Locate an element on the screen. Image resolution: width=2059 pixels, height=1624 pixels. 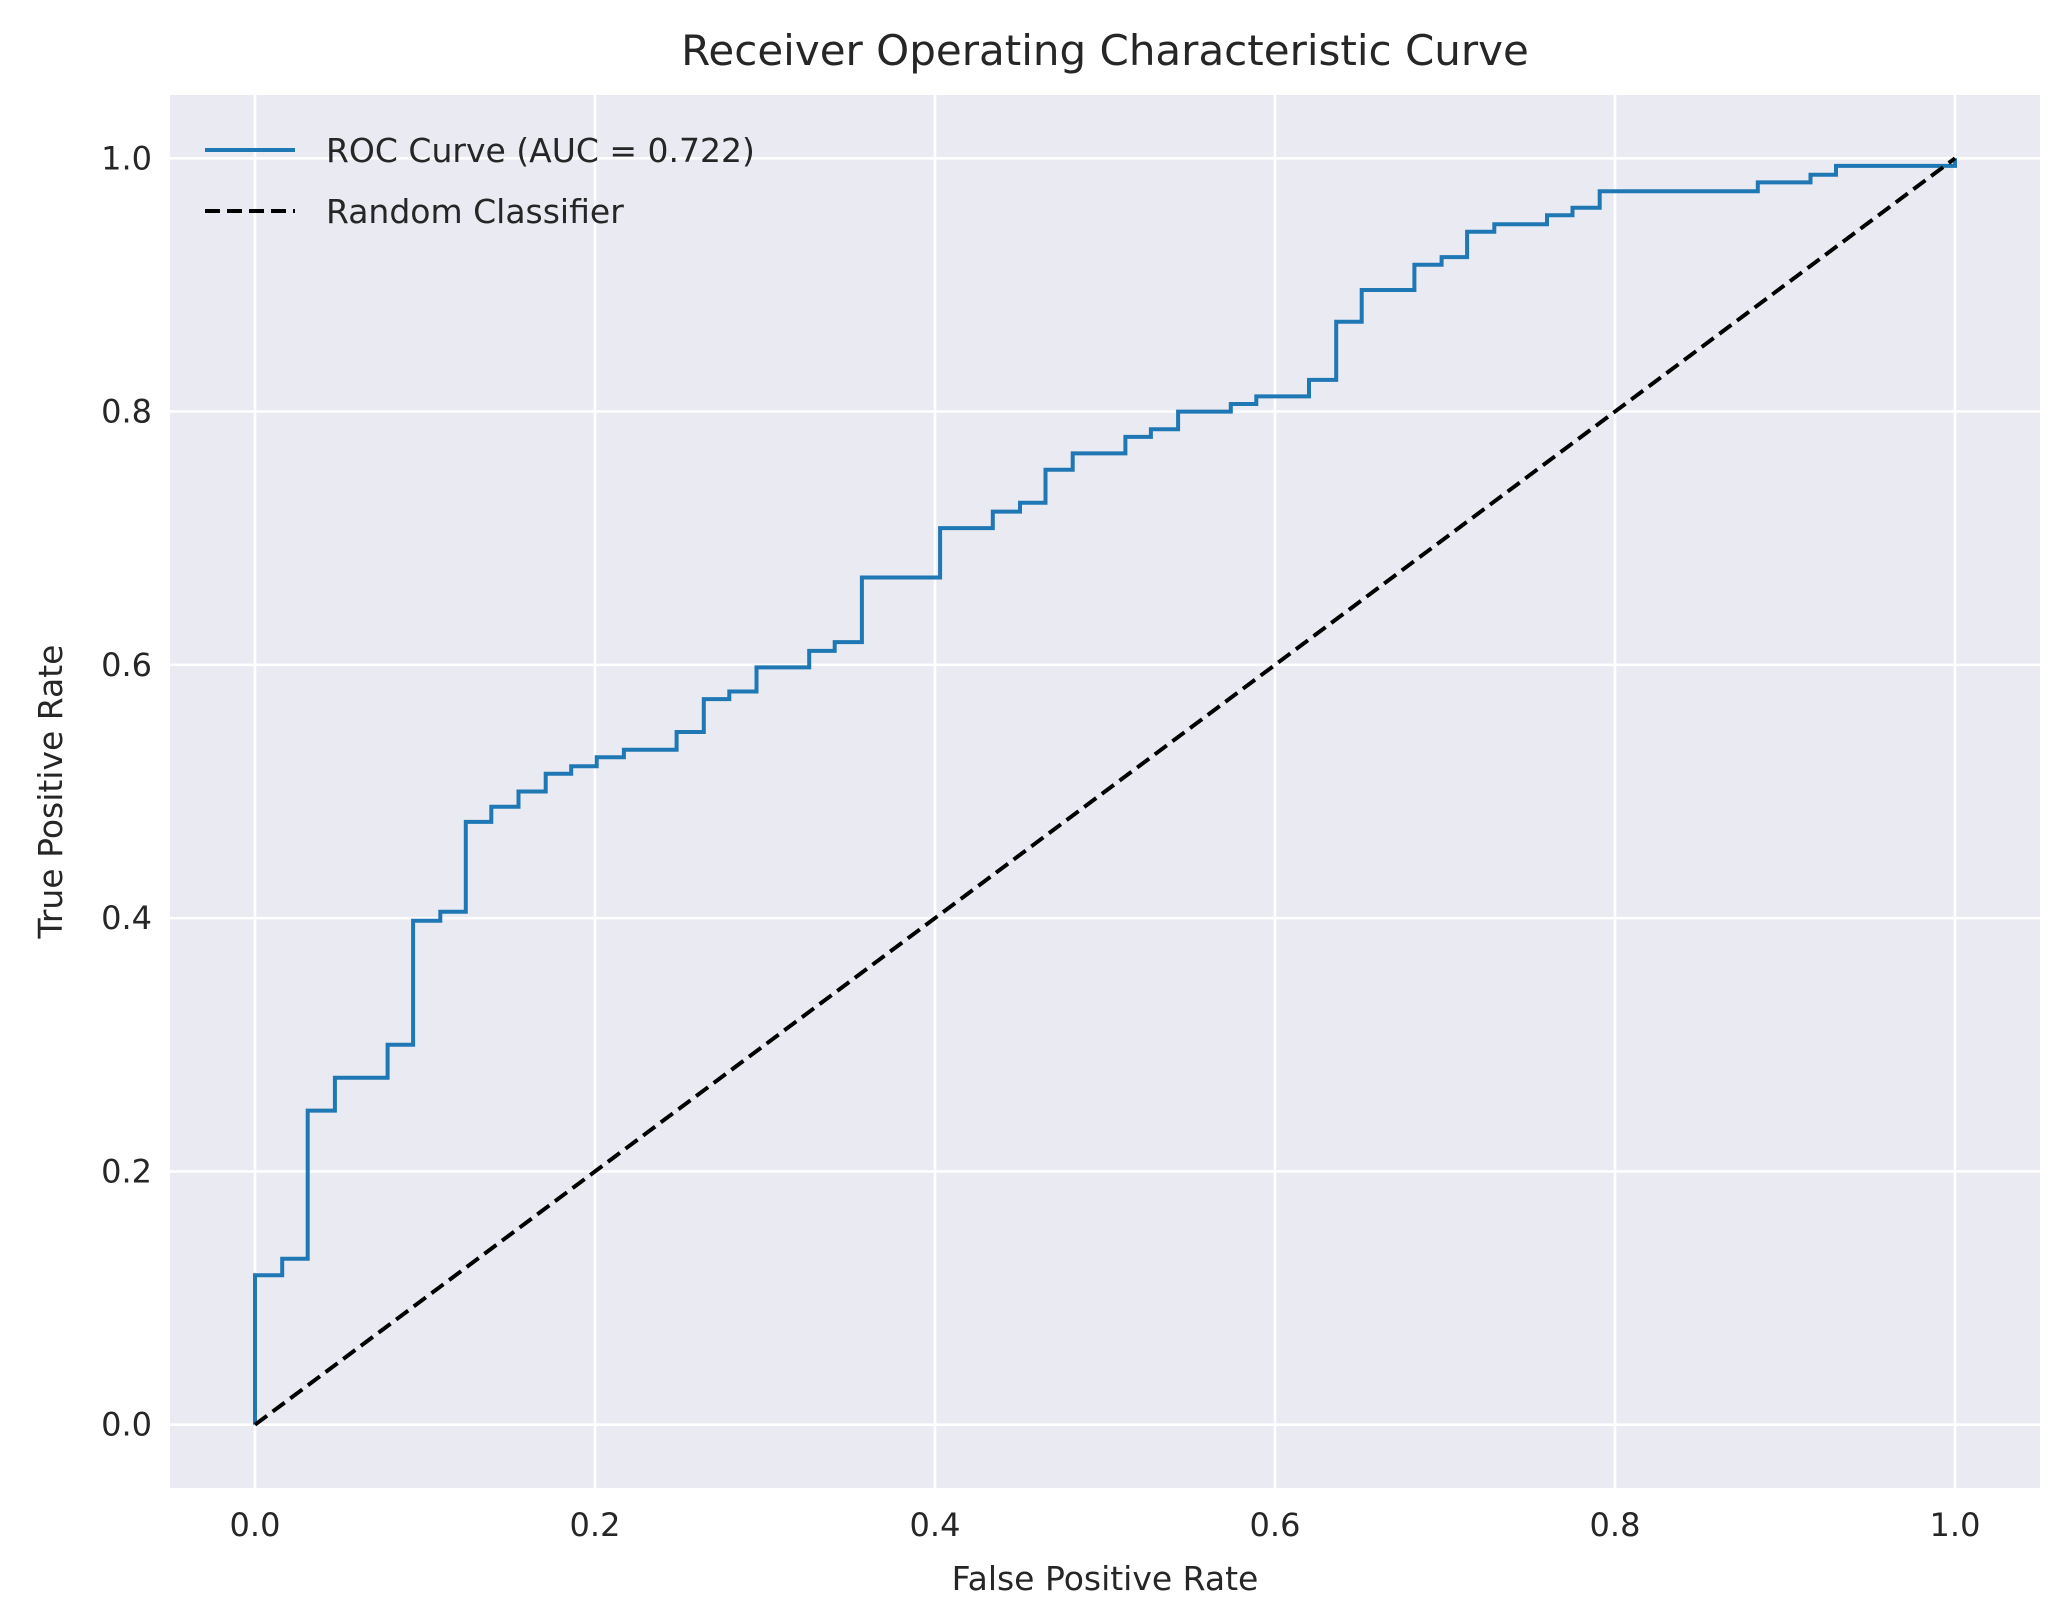
y-tick-label: 1.0 is located at coordinates (126, 158).